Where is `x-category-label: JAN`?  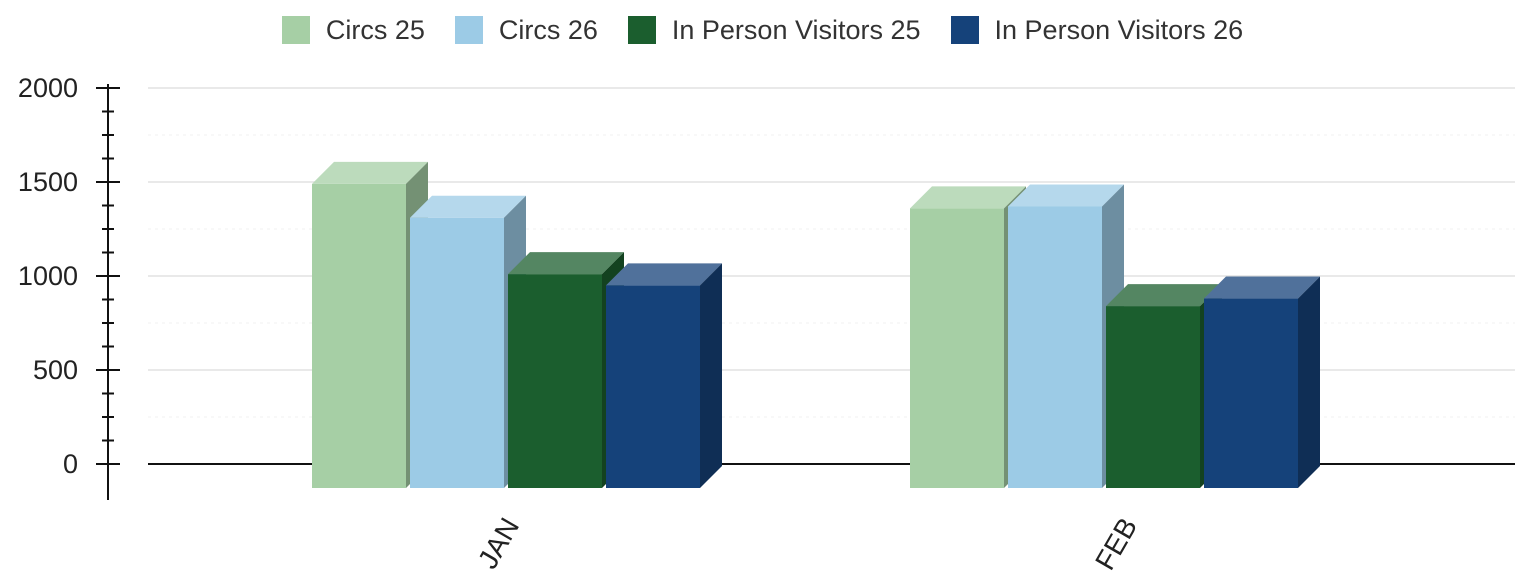
x-category-label: JAN is located at coordinates (498, 542).